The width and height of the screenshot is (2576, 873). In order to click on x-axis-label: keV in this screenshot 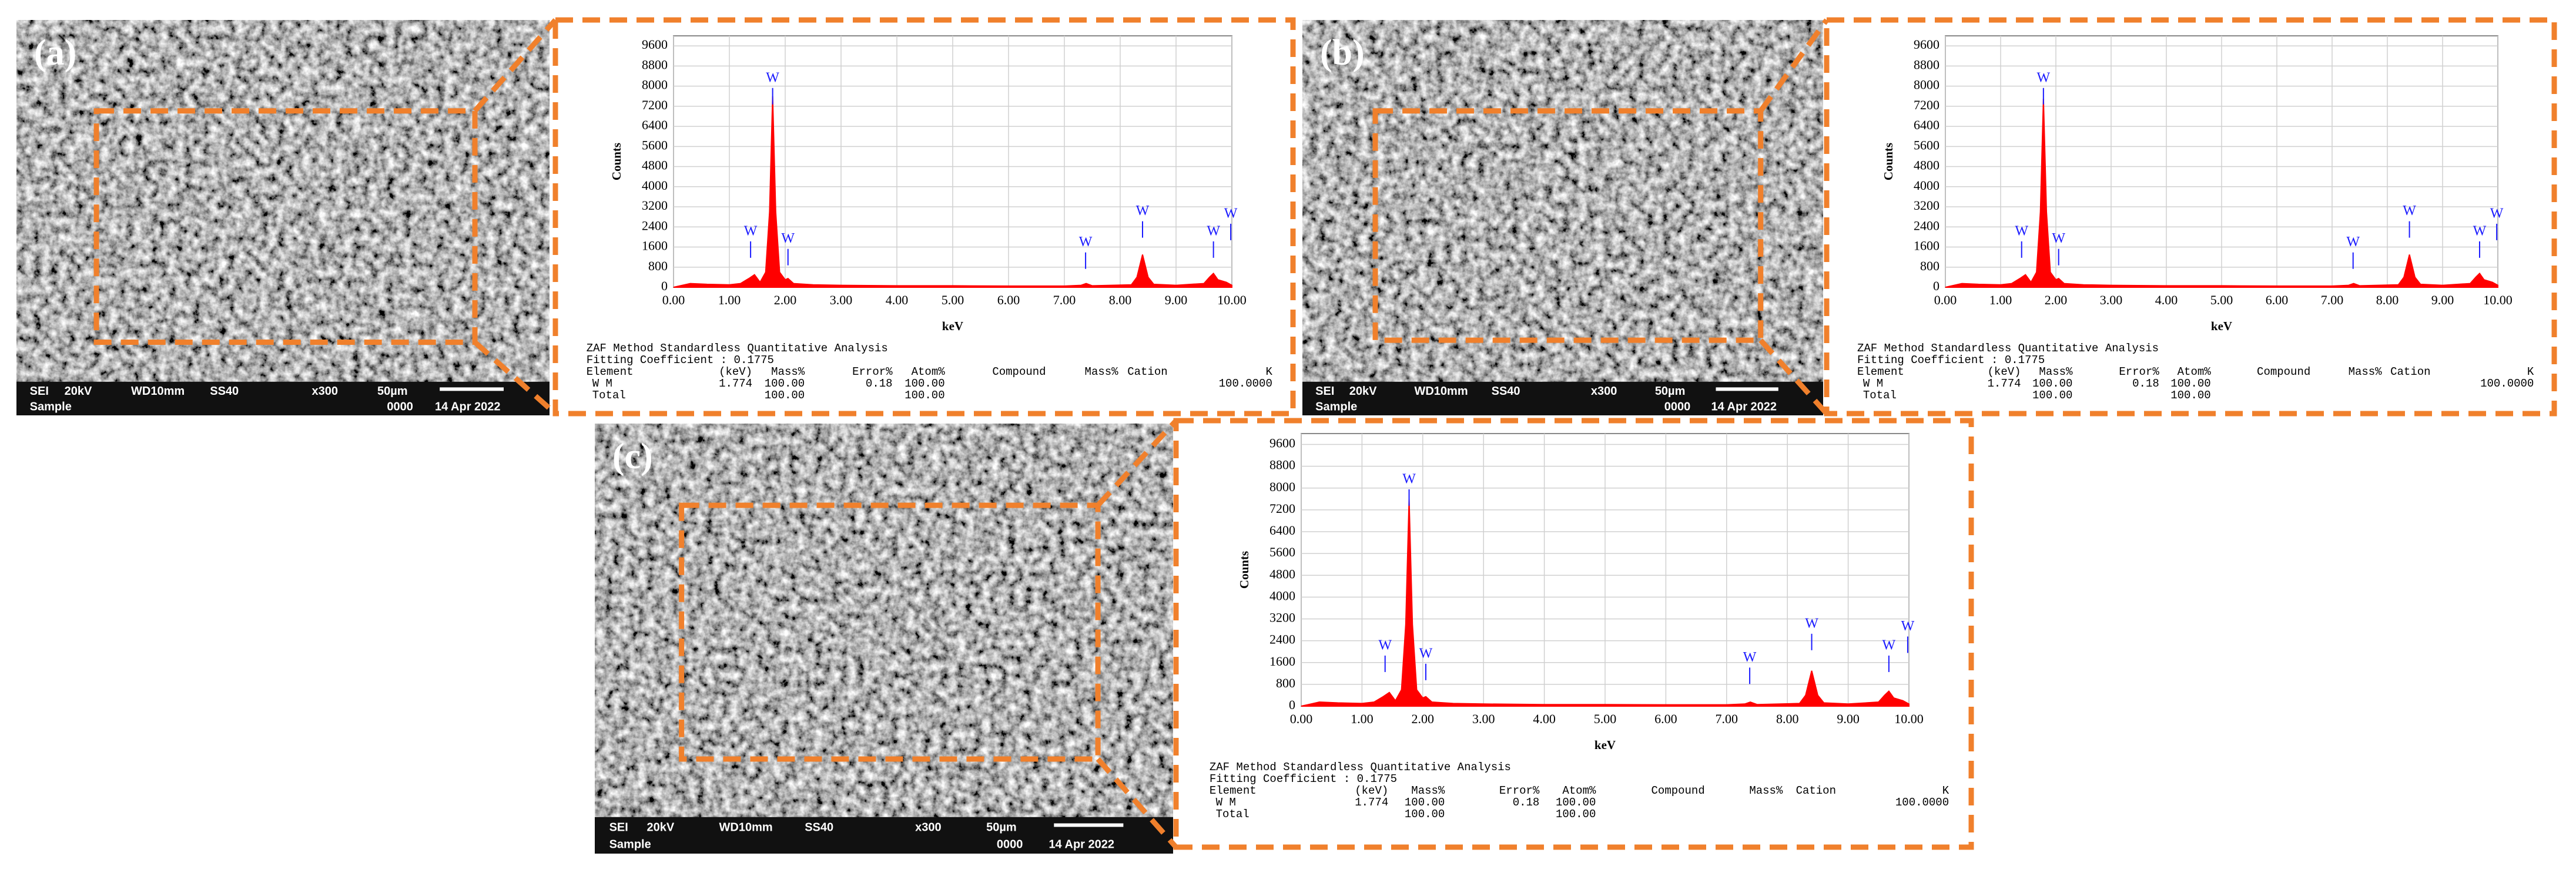, I will do `click(1605, 745)`.